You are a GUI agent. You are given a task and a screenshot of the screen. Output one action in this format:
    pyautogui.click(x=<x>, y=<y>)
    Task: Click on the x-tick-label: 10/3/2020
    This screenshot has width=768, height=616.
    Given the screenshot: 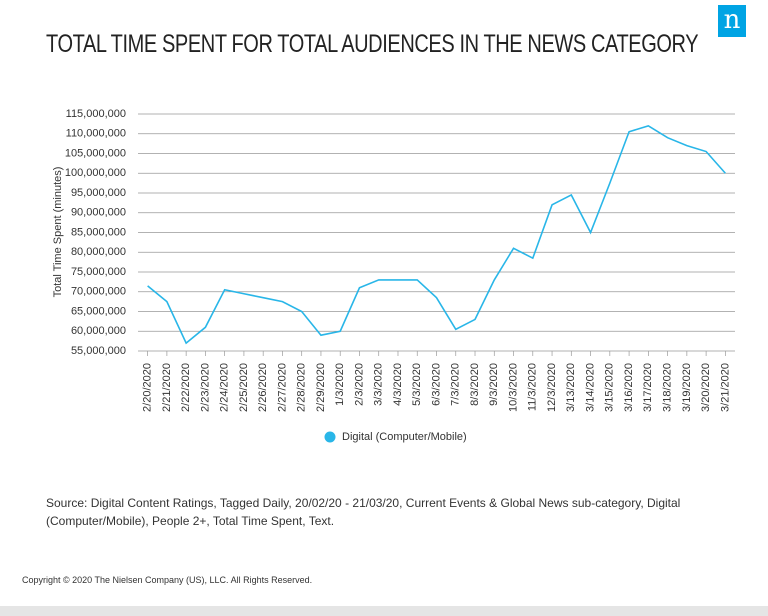 What is the action you would take?
    pyautogui.click(x=513, y=387)
    